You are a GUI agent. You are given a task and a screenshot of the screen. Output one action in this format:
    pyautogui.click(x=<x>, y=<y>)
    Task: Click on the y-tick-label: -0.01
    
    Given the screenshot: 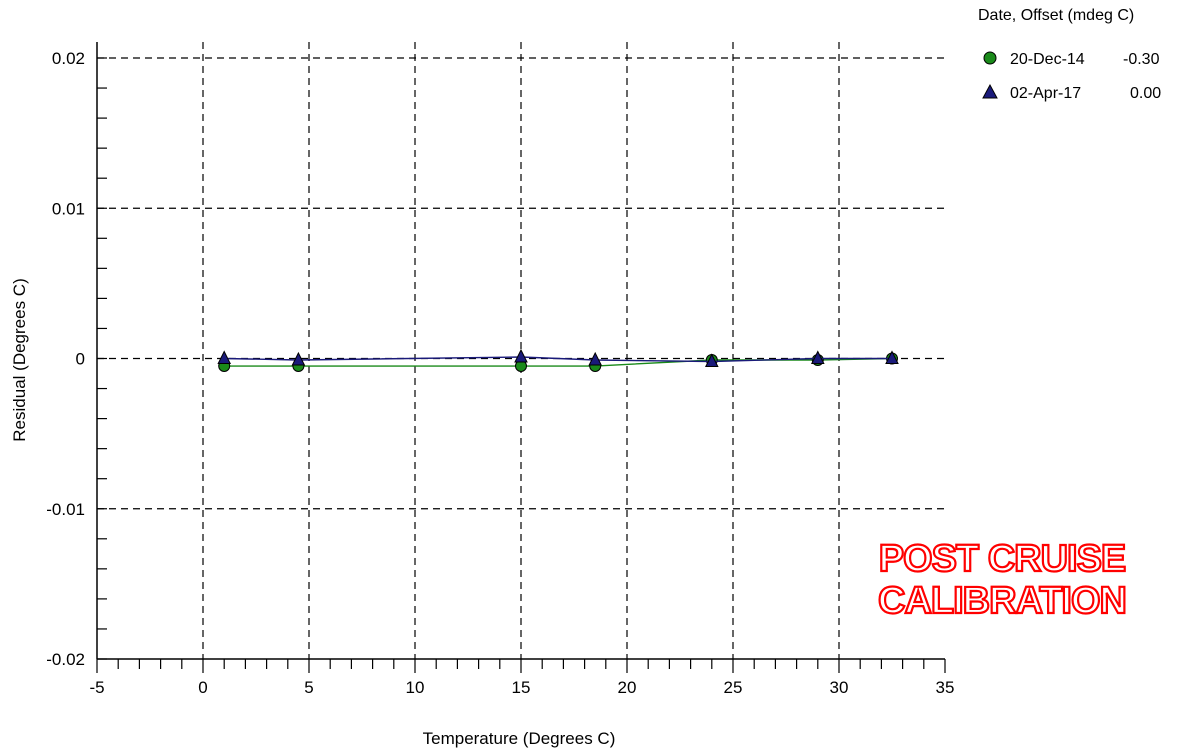 What is the action you would take?
    pyautogui.click(x=65, y=509)
    